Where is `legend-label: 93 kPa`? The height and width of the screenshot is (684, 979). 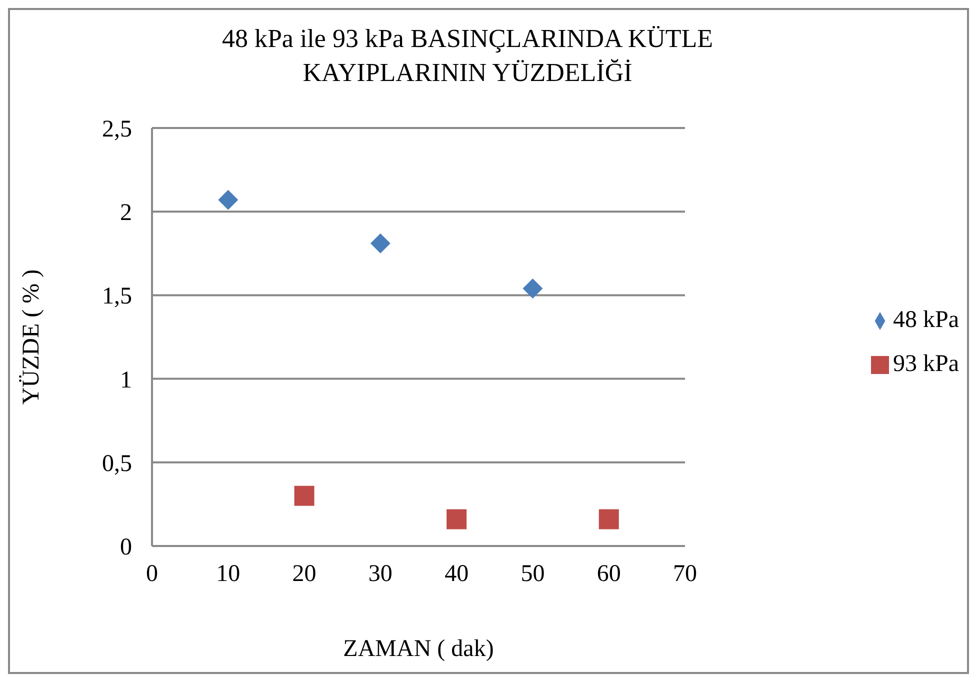
legend-label: 93 kPa is located at coordinates (926, 364).